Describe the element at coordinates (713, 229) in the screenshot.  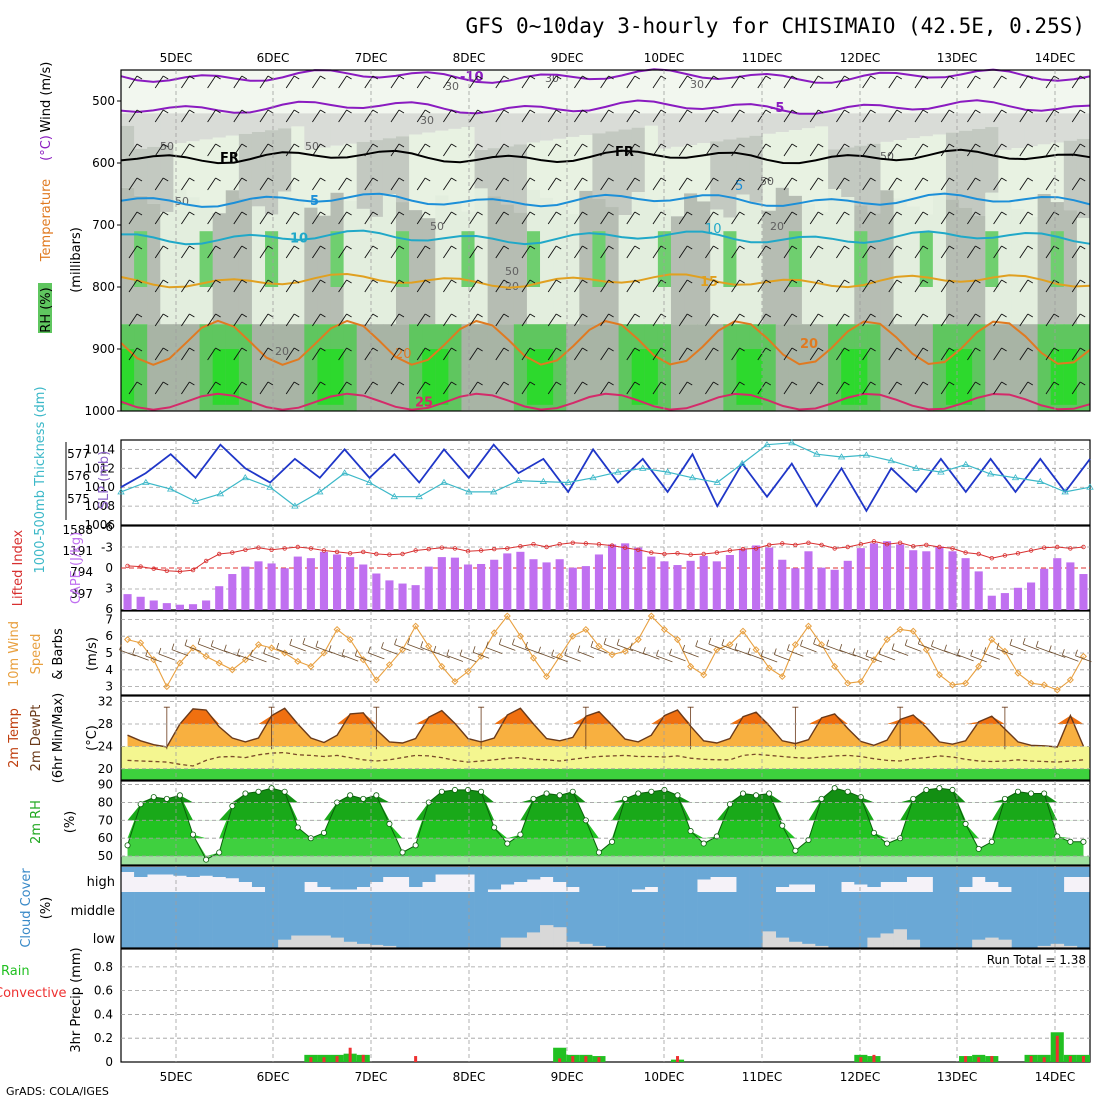
I see `temperature-contour-label: 10` at that location.